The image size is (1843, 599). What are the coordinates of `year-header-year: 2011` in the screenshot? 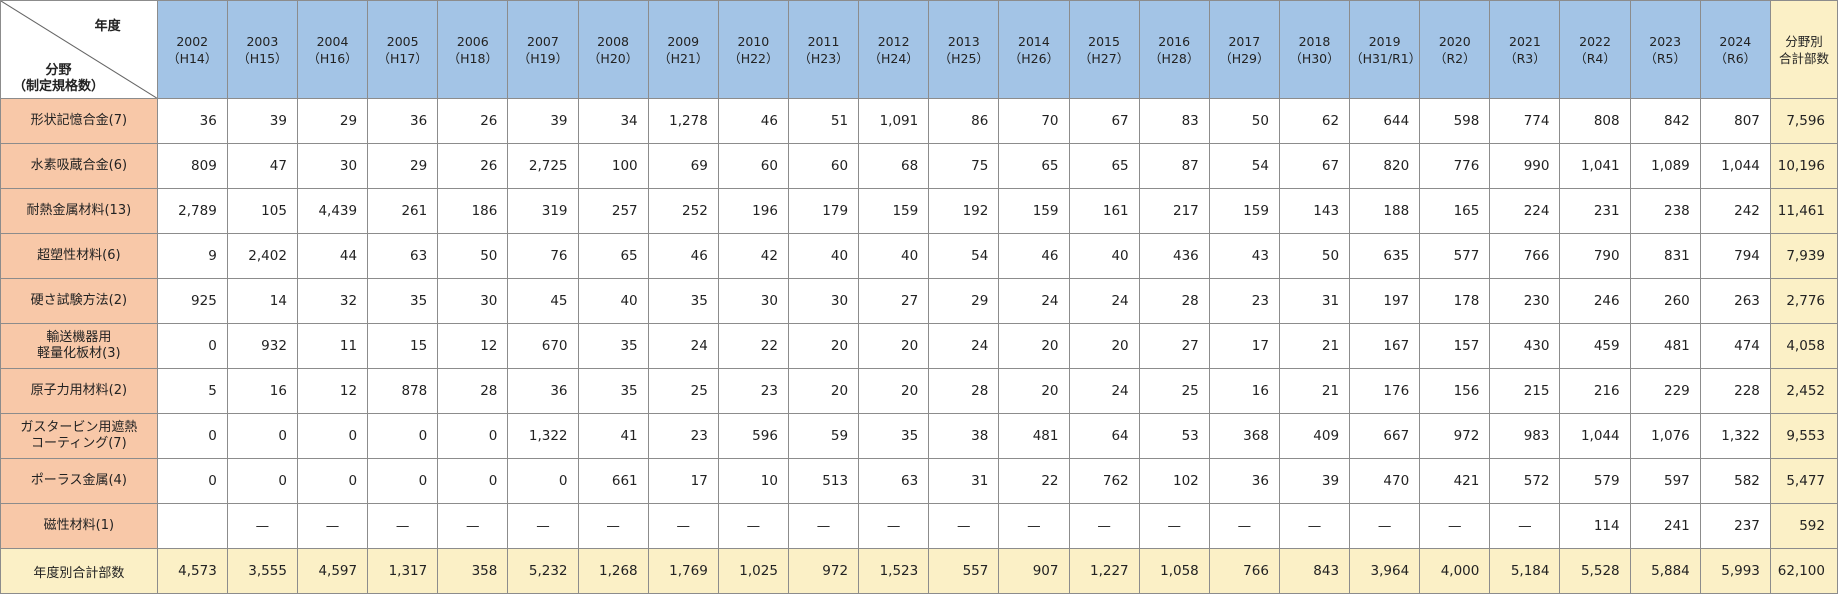 It's located at (823, 41).